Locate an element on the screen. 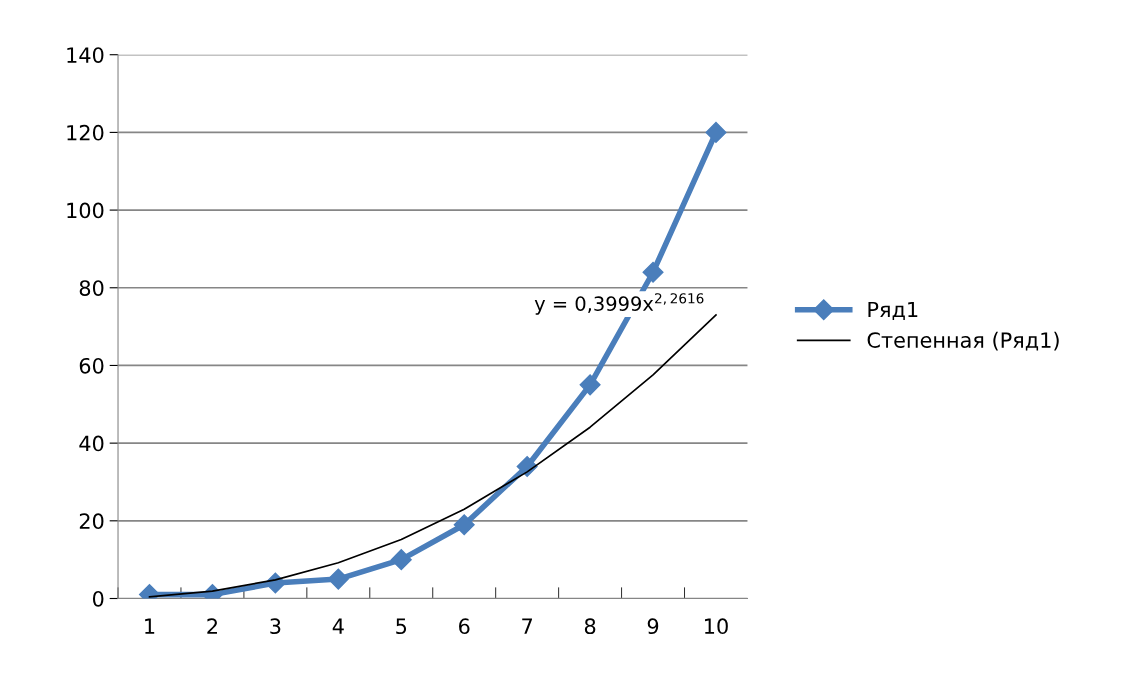 This screenshot has width=1124, height=684. x-tick-label: 6 is located at coordinates (464, 626).